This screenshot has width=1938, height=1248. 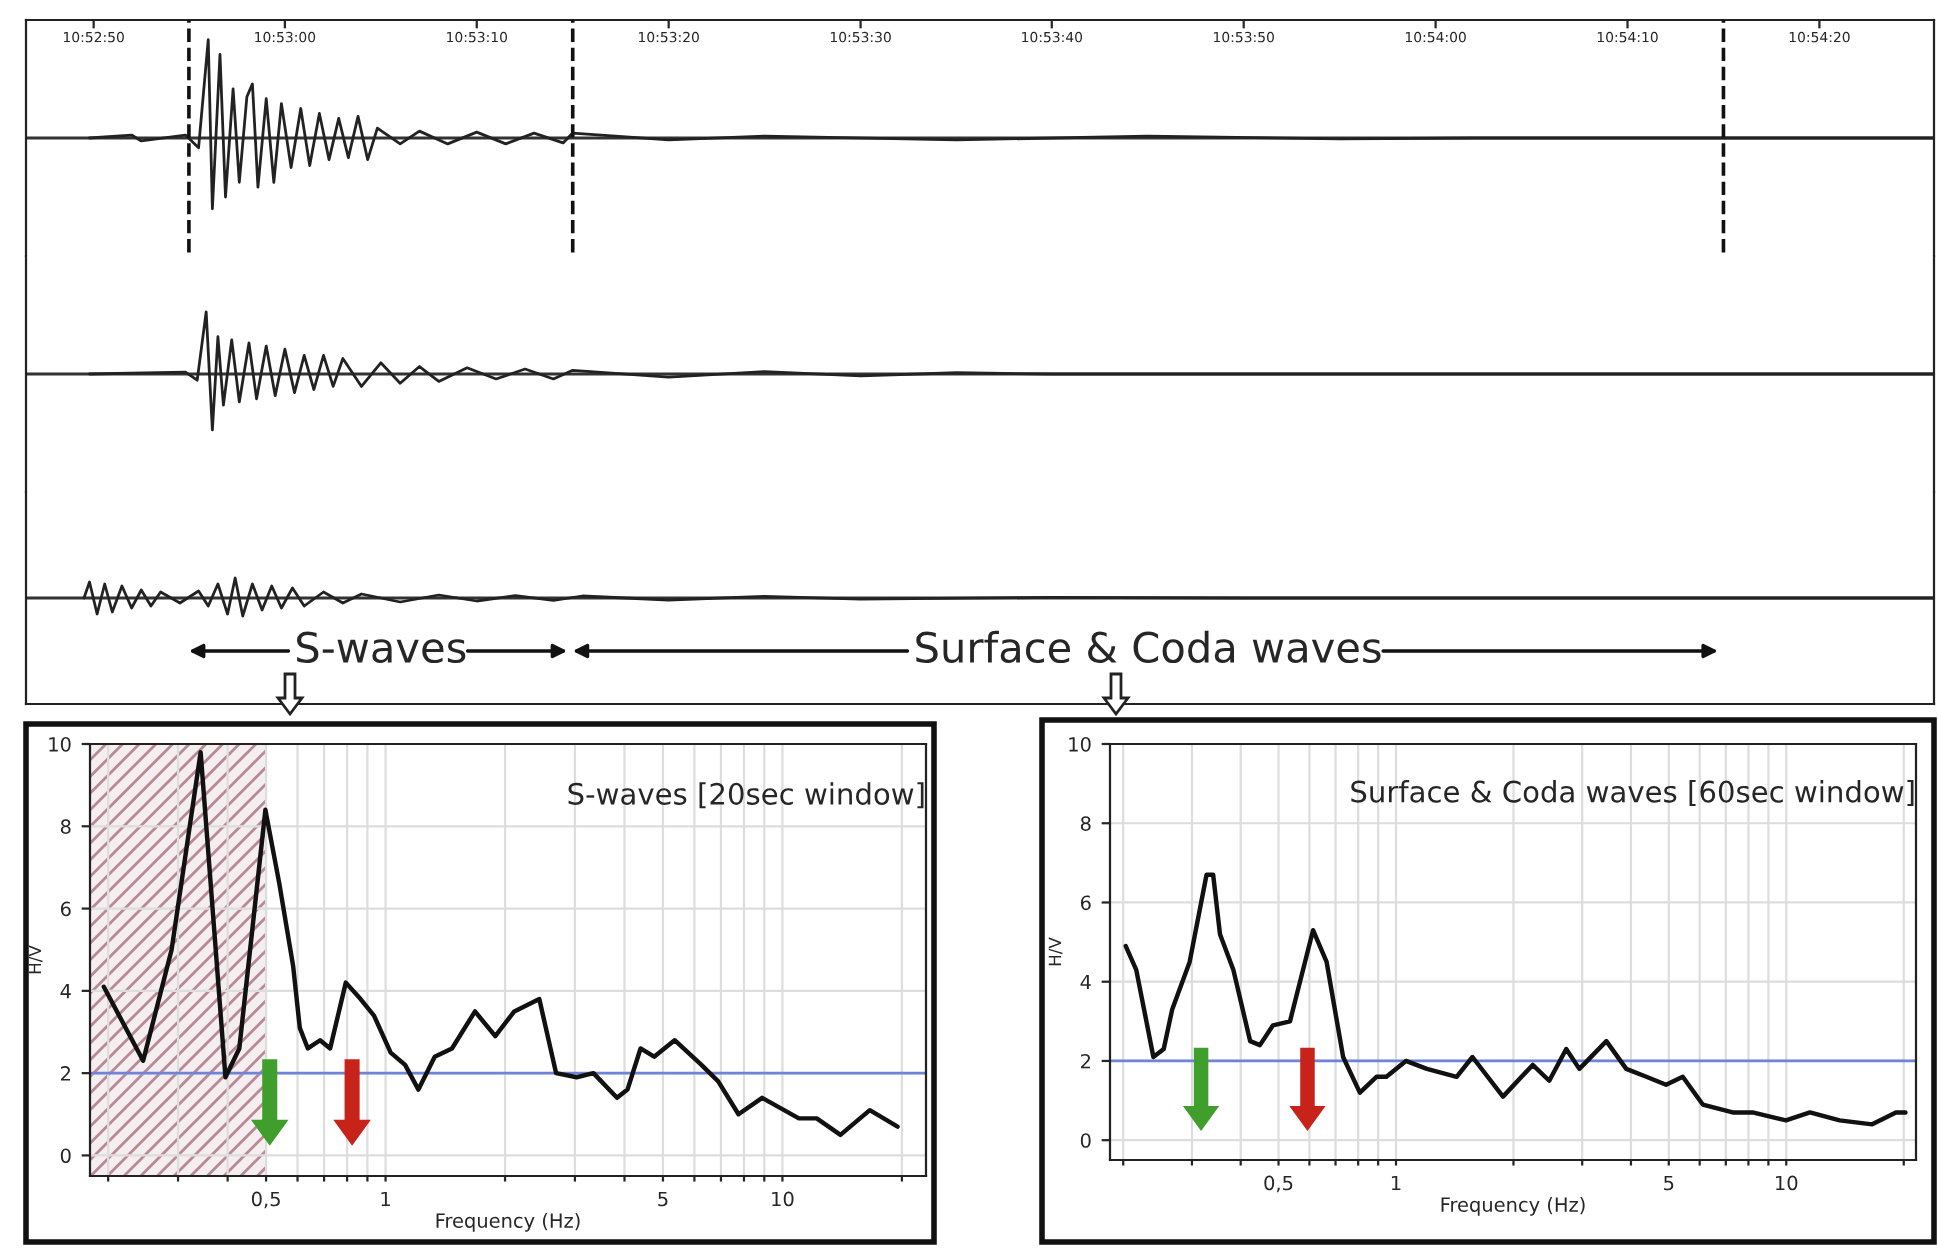 I want to click on text: Surface & Coda waves [60sec window], so click(x=1632, y=793).